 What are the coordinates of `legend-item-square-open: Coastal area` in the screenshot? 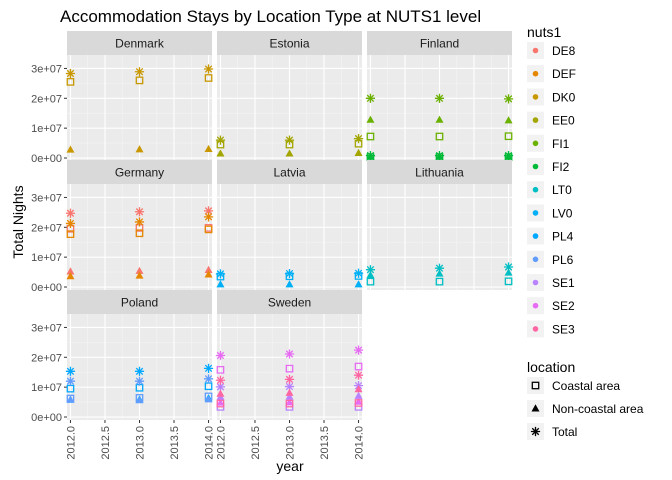 It's located at (573, 385).